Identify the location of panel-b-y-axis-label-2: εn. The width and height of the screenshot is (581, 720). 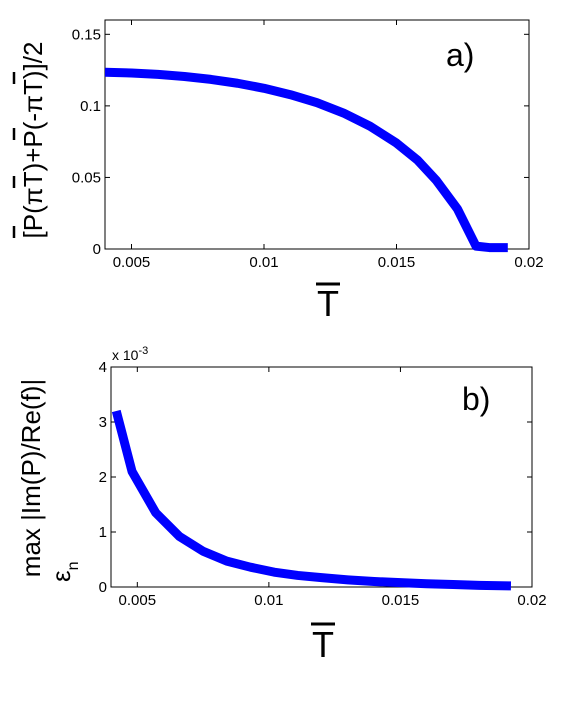
(64, 572).